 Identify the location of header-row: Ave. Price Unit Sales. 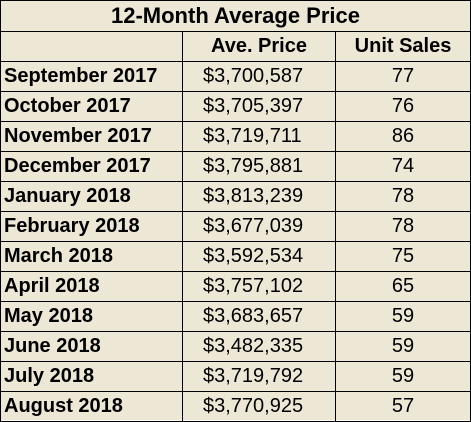
(235, 46).